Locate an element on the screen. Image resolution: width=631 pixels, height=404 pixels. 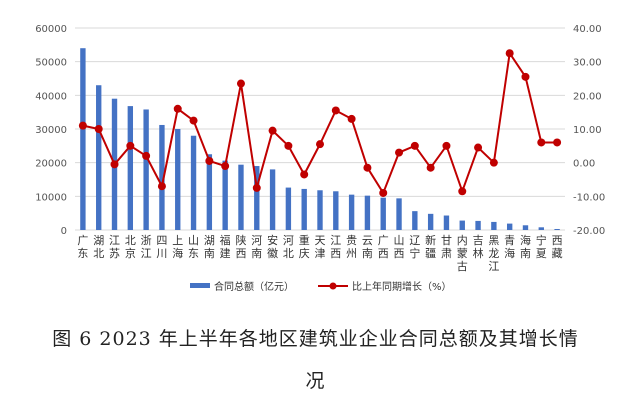
category-label: 安徽 is located at coordinates (272, 246).